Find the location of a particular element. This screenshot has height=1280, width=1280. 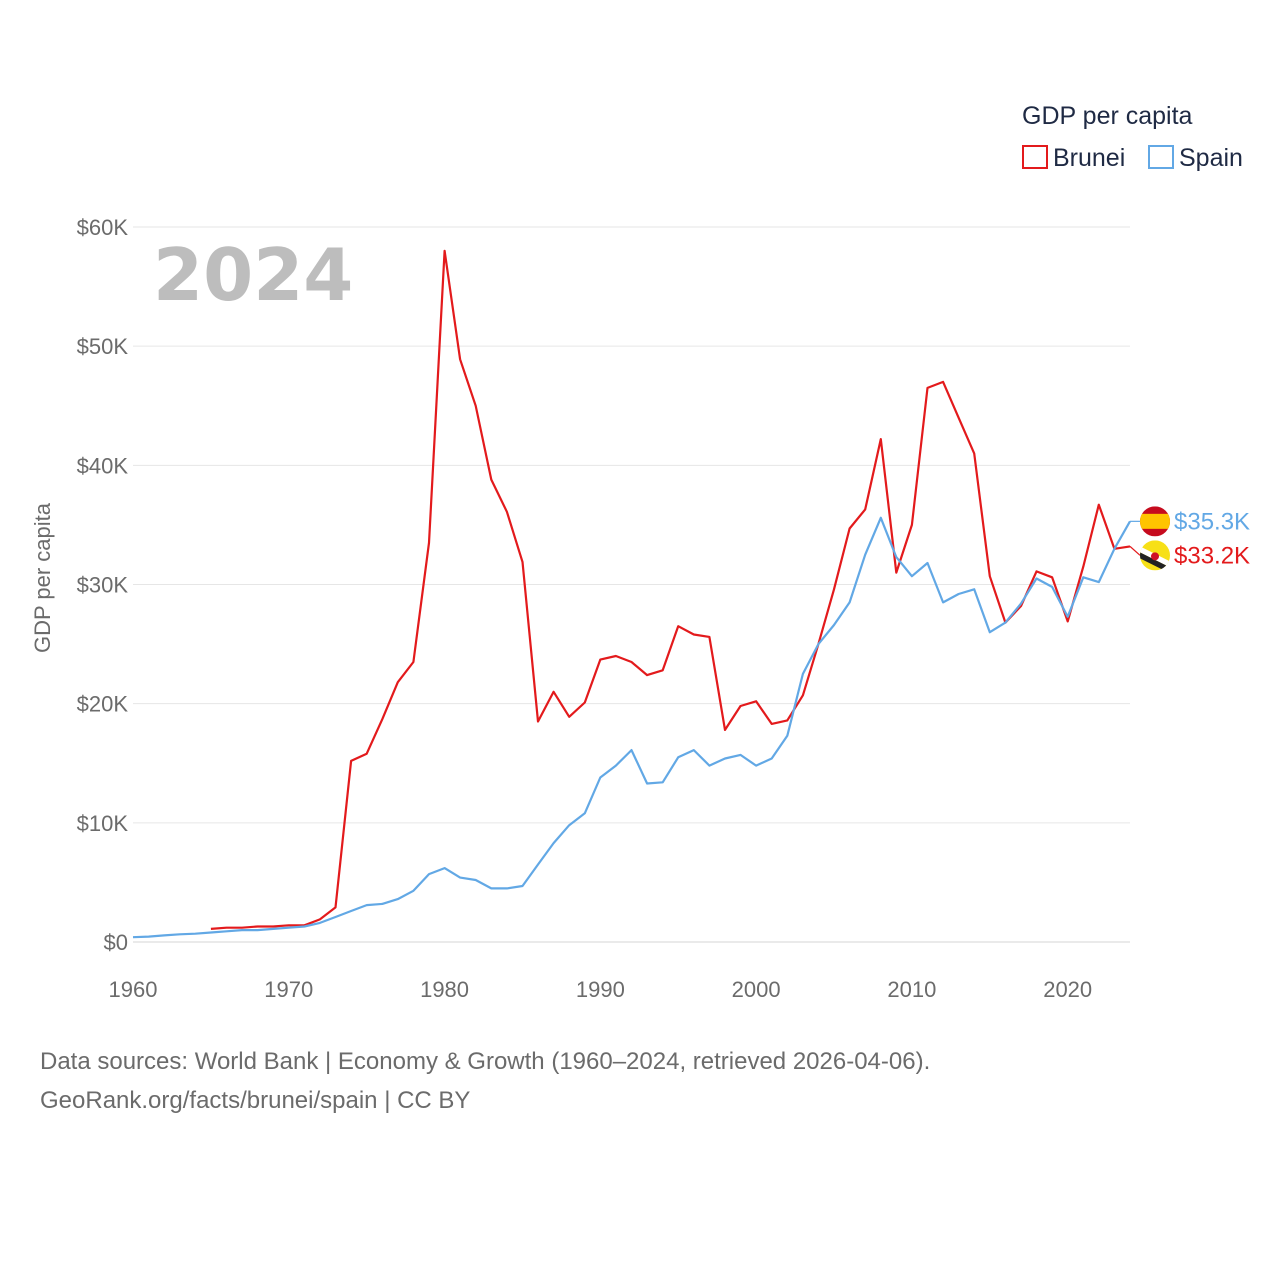

legend-label-spain: Spain is located at coordinates (1211, 158).